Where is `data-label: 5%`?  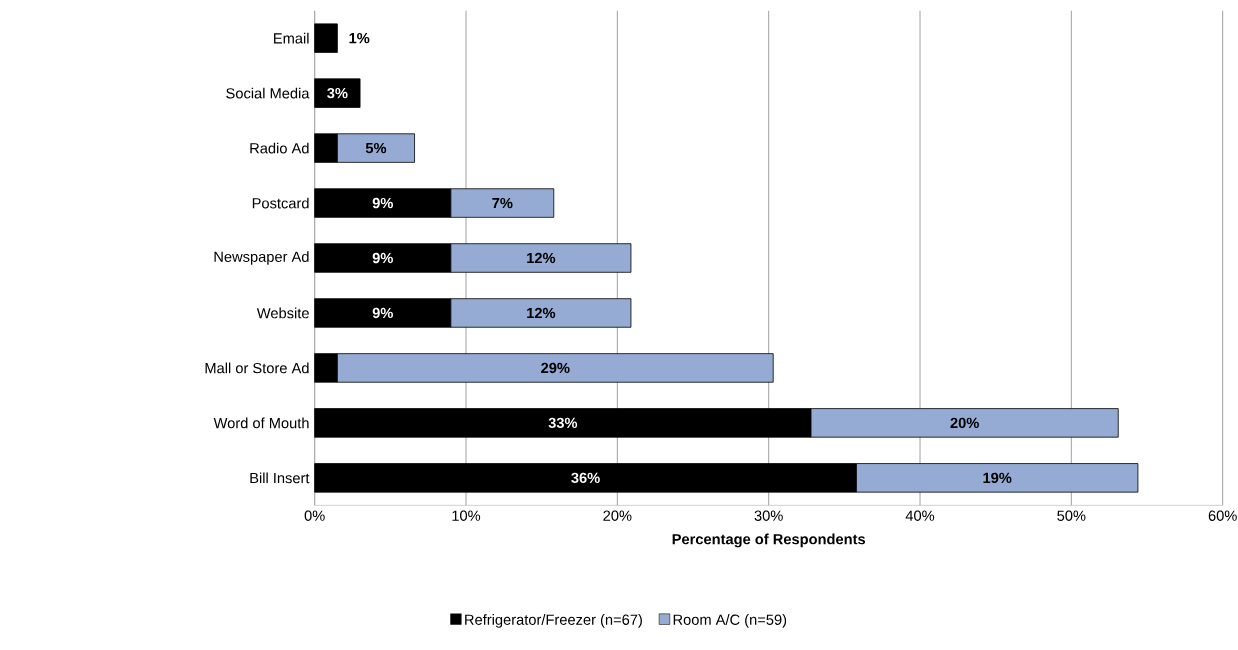
data-label: 5% is located at coordinates (376, 148).